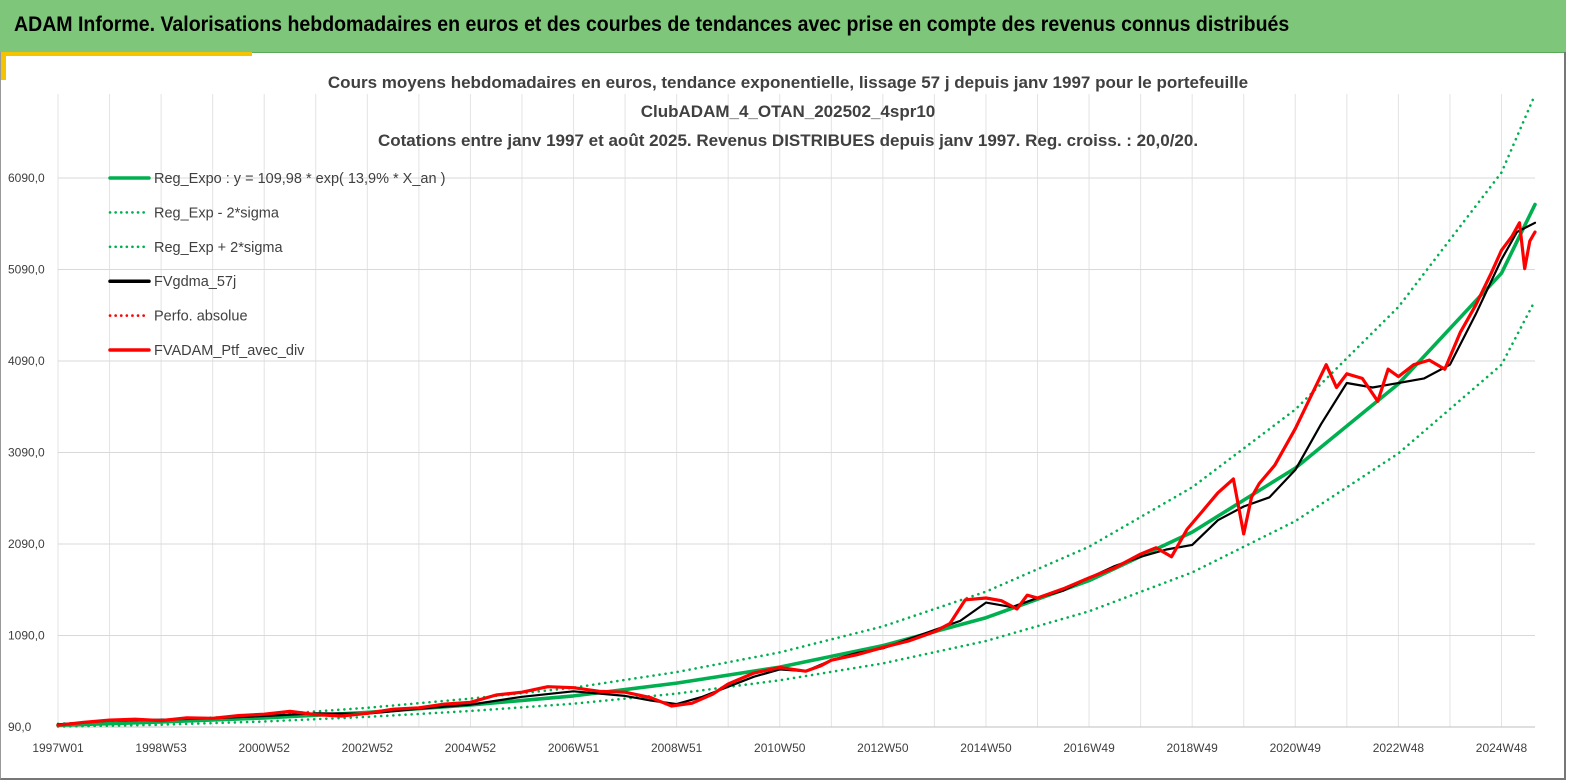  I want to click on legend-item: Reg_Exp + 2*sigma, so click(195, 248).